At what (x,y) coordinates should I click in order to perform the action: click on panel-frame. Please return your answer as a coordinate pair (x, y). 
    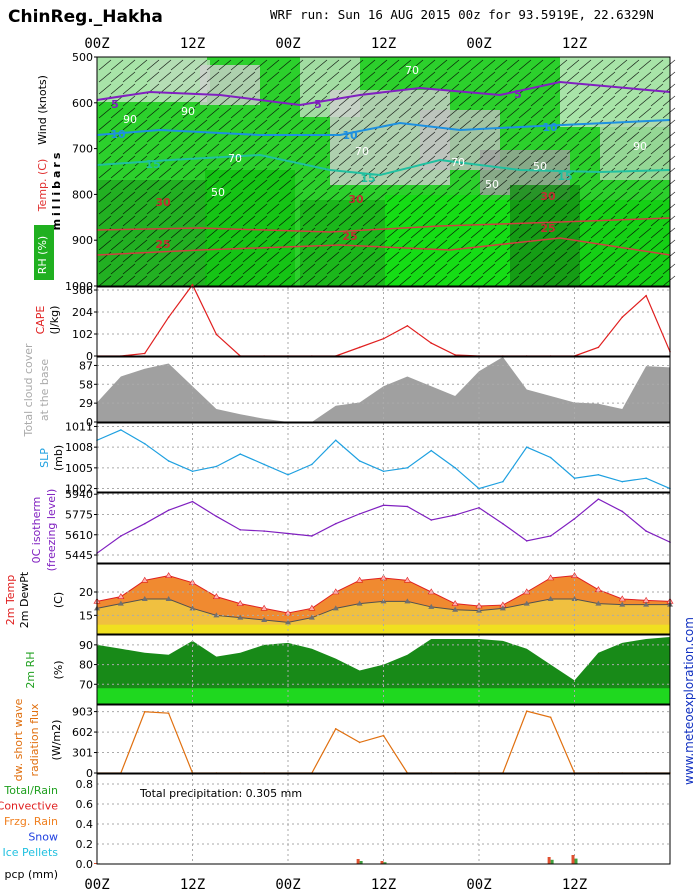
    Looking at the image, I should click on (383, 669).